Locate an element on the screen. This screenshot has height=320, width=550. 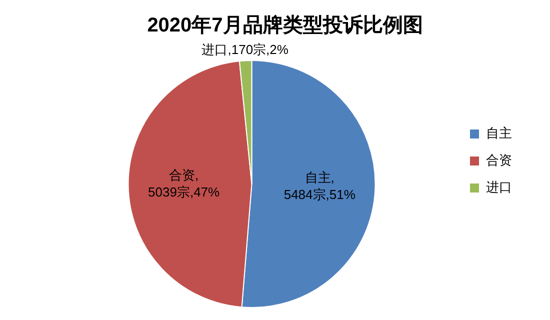
legend-label: 自主 is located at coordinates (499, 133).